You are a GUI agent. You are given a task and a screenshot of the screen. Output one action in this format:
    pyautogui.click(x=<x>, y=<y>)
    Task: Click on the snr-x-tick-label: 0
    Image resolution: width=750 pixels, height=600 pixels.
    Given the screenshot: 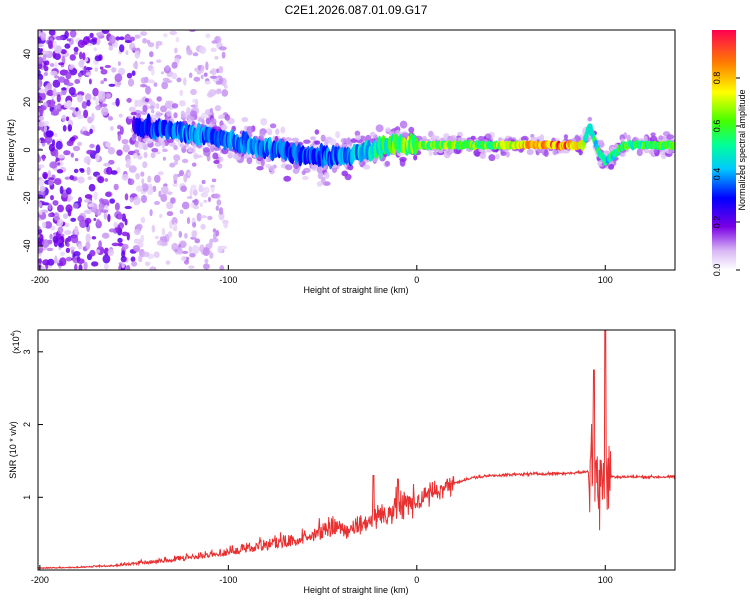 What is the action you would take?
    pyautogui.click(x=416, y=580)
    